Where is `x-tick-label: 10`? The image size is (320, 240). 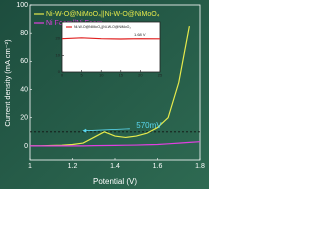
x-tick-label: 10 is located at coordinates (101, 75).